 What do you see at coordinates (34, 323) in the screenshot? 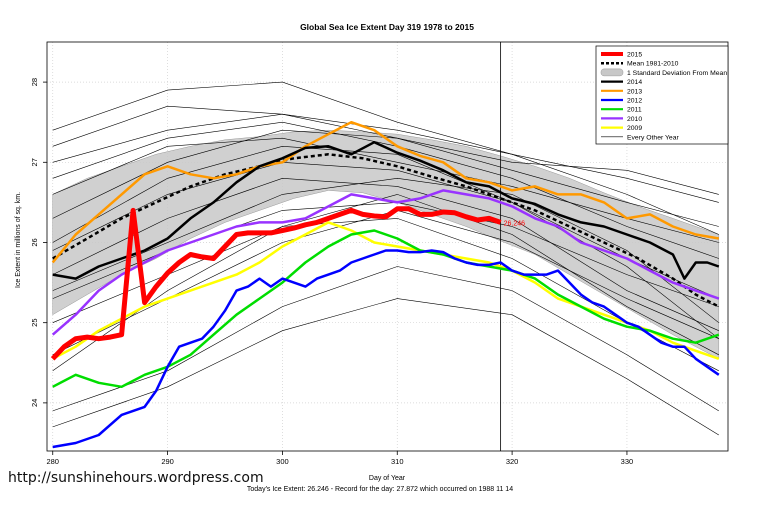
I see `y-tick-label: 25` at bounding box center [34, 323].